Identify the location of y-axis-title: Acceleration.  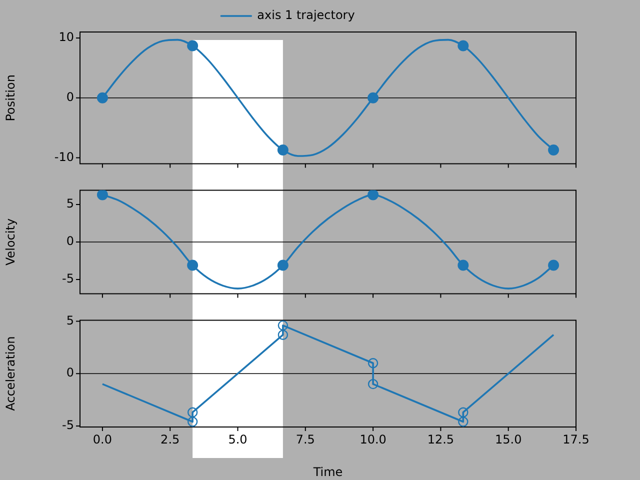
(10, 373).